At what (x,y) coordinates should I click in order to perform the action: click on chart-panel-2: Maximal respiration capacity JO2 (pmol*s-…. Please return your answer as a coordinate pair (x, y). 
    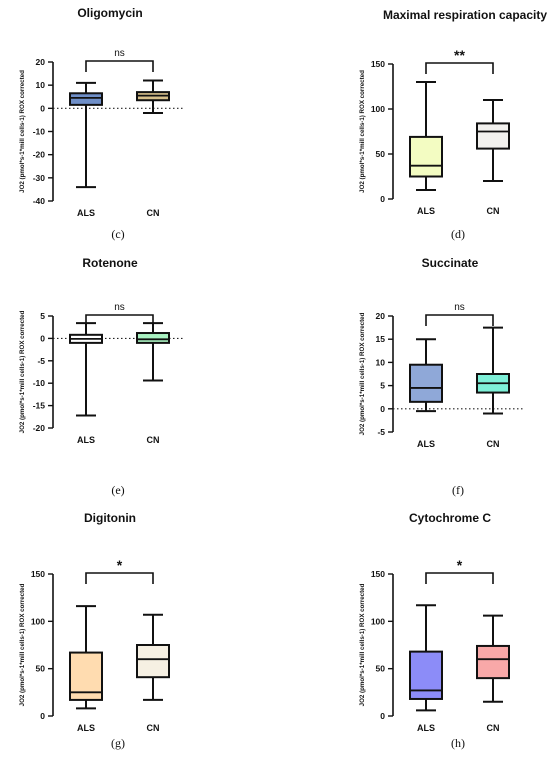
    Looking at the image, I should click on (453, 124).